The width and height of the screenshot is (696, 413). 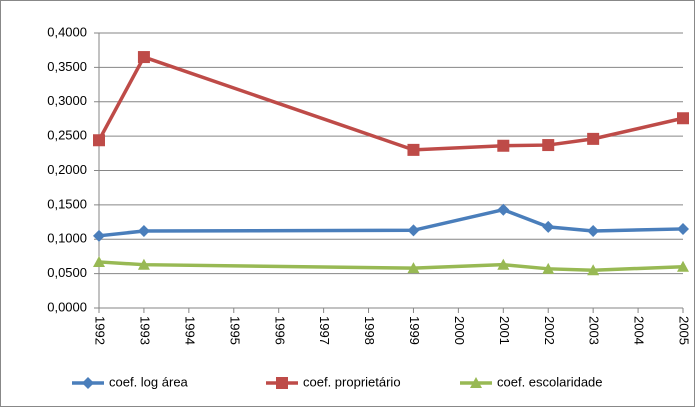 I want to click on legend-label: coef. escolaridade, so click(x=550, y=381).